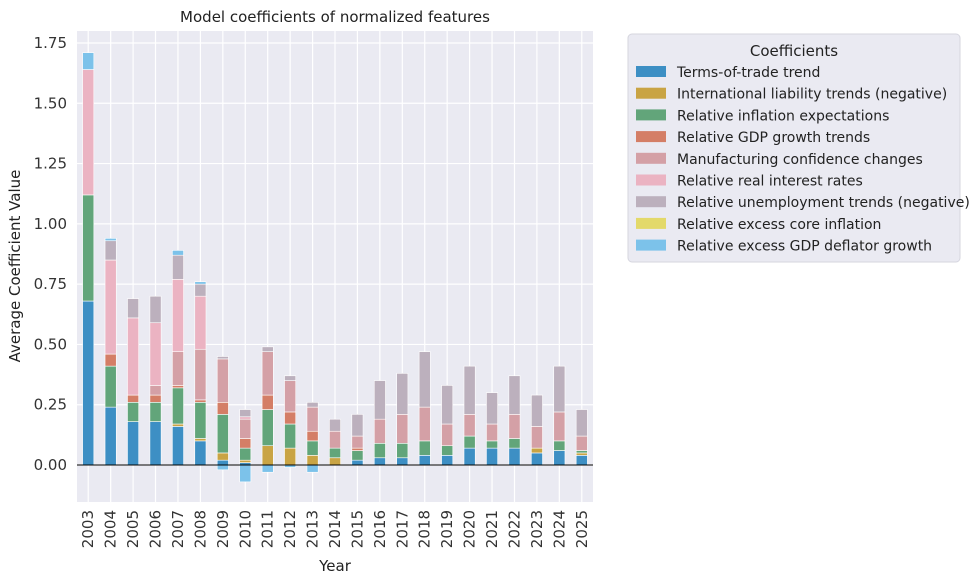  Describe the element at coordinates (804, 247) in the screenshot. I see `legend-label: Relative excess GDP deflator growth` at that location.